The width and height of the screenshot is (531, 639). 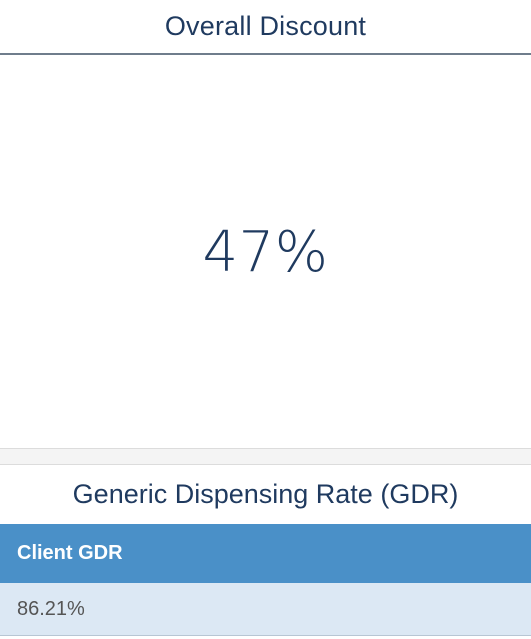 I want to click on table-row: 86.21%, so click(x=265, y=609).